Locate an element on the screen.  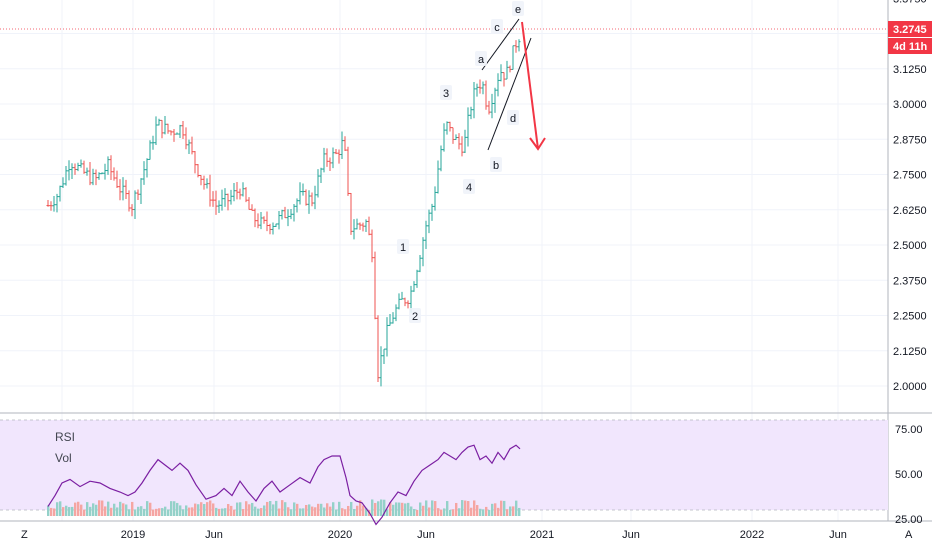
wave-label-text: a is located at coordinates (481, 60).